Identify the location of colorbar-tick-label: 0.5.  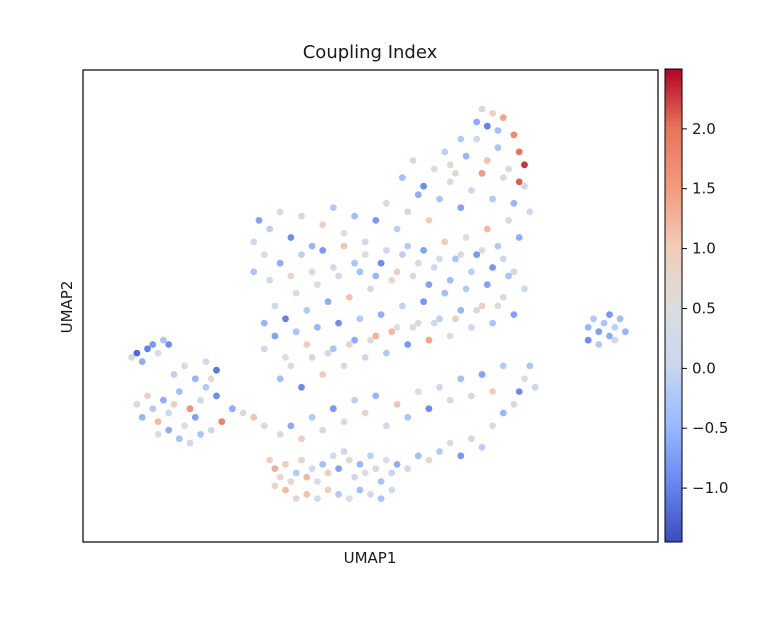
(704, 309).